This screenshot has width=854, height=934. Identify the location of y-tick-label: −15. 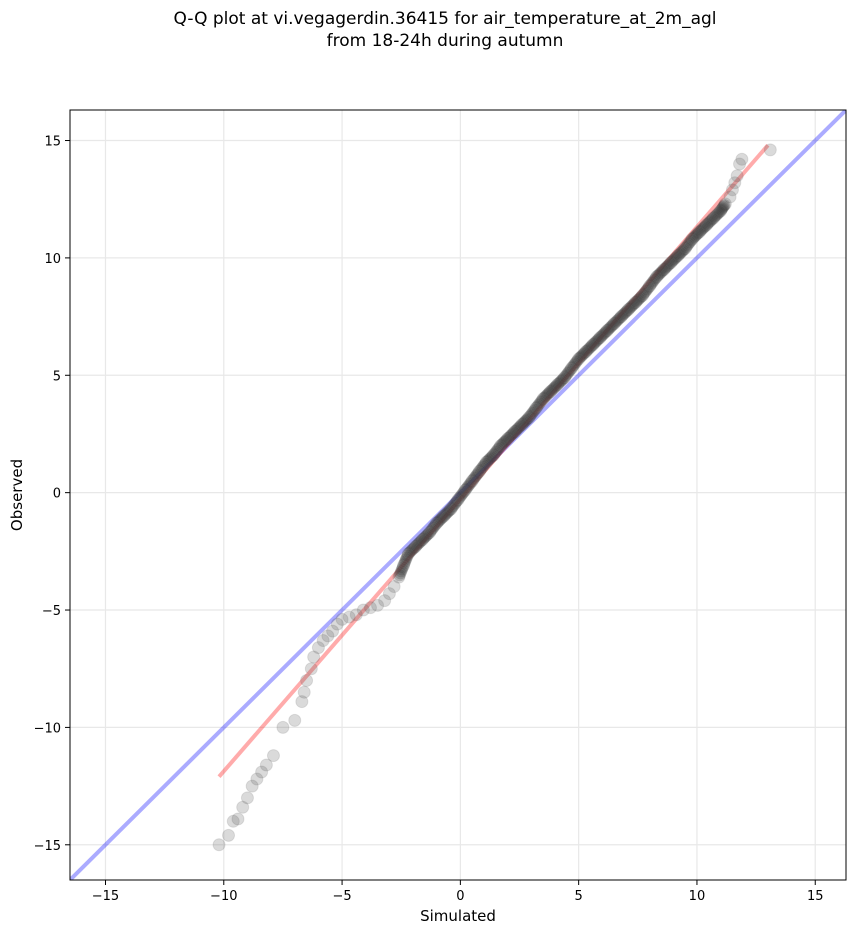
(47, 846).